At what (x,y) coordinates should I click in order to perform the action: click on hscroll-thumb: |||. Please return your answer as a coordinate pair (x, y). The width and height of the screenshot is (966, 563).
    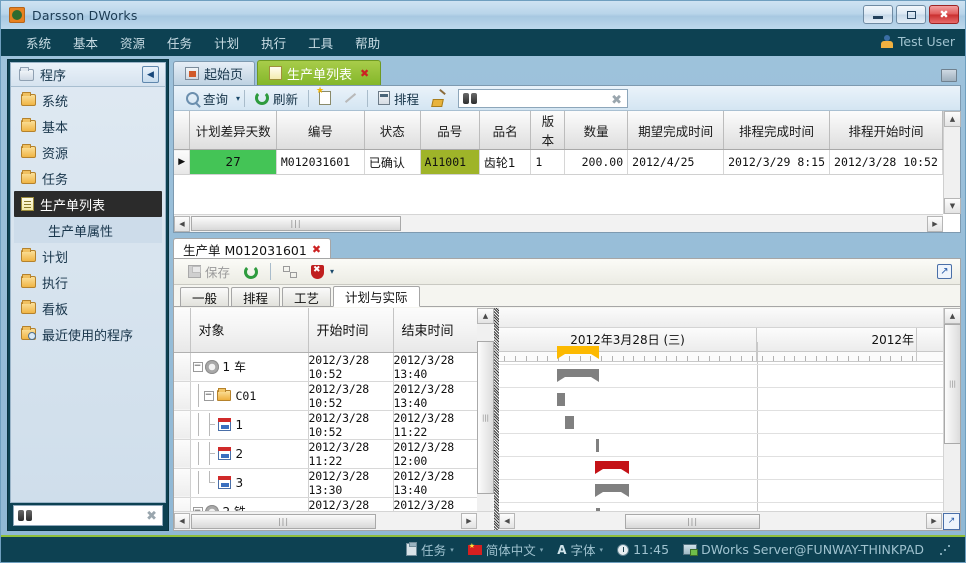
    Looking at the image, I should click on (296, 223).